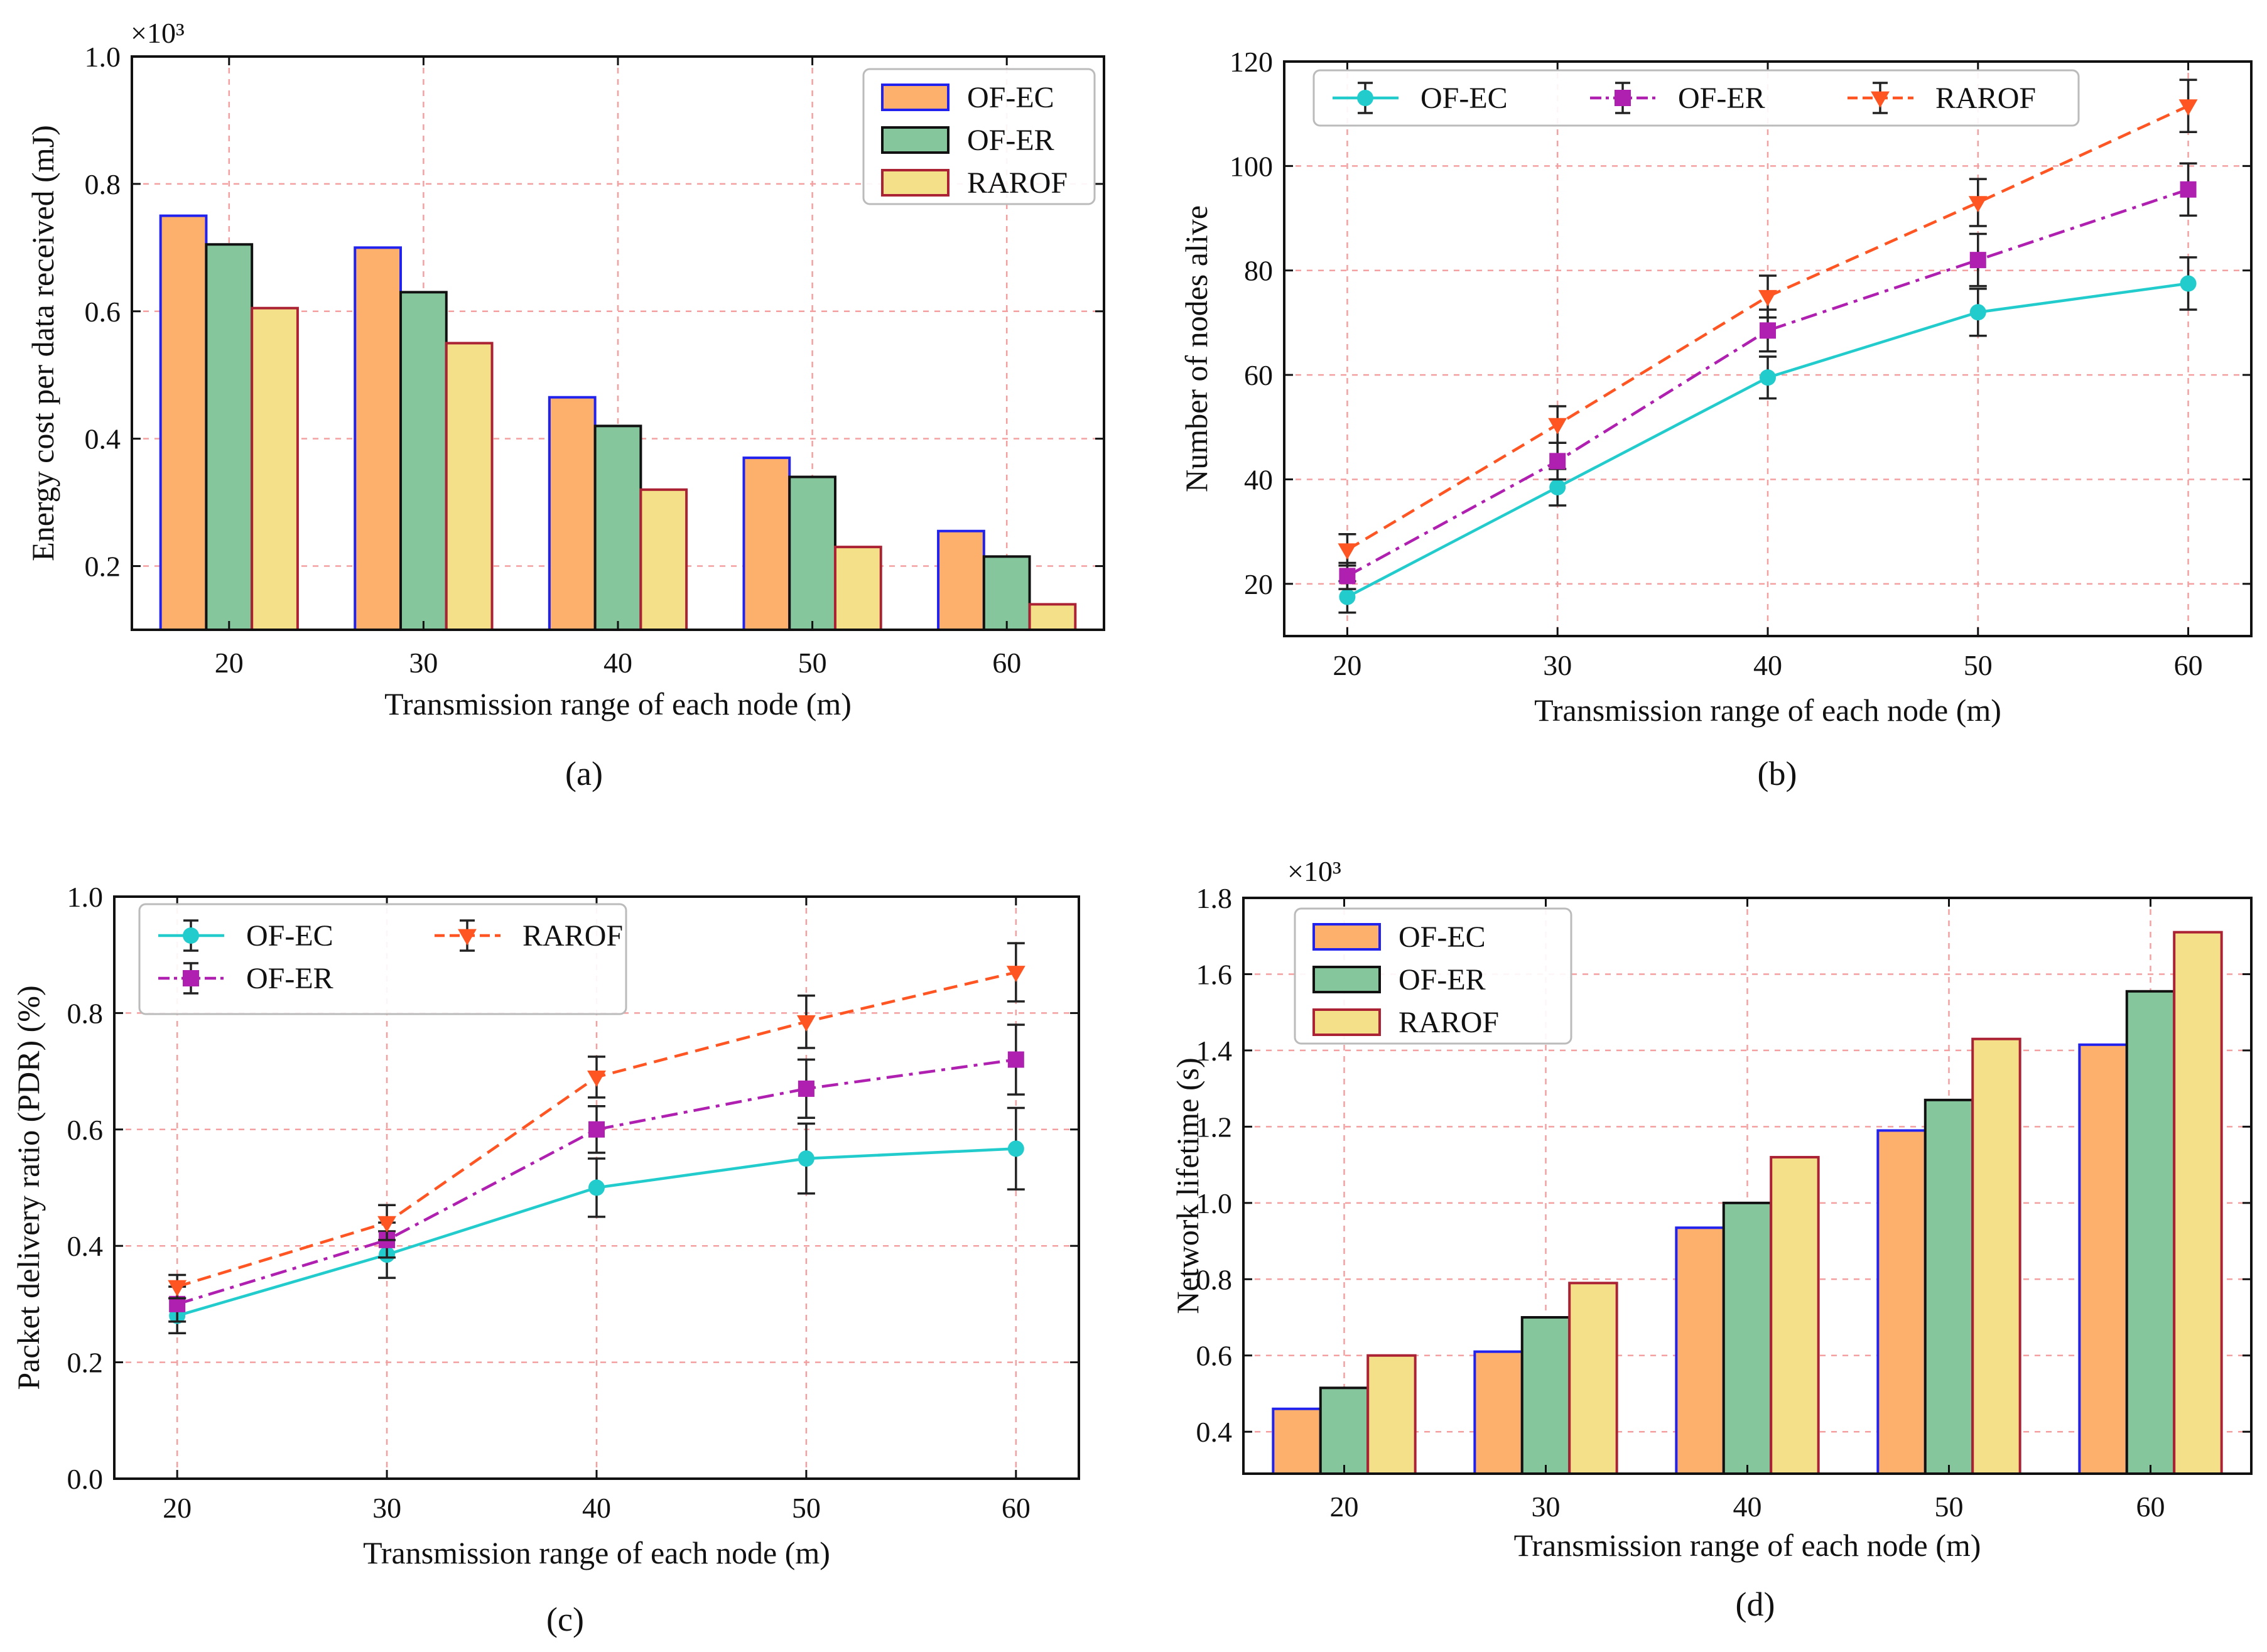  Describe the element at coordinates (1187, 1185) in the screenshot. I see `y-axis-label: Network lifetime (s)` at that location.